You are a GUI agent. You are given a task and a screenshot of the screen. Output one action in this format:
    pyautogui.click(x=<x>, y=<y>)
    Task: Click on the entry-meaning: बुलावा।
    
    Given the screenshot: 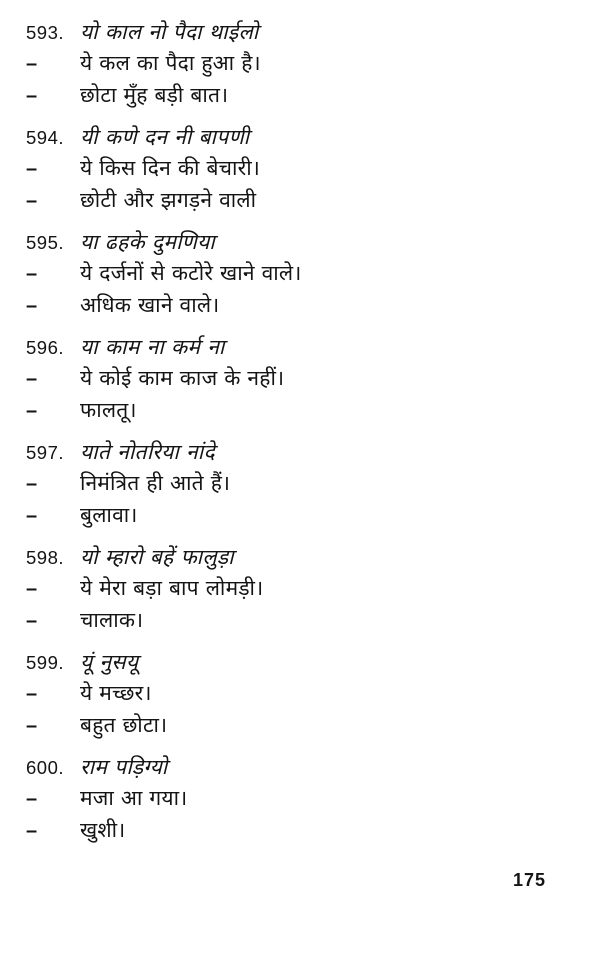 What is the action you would take?
    pyautogui.click(x=109, y=515)
    